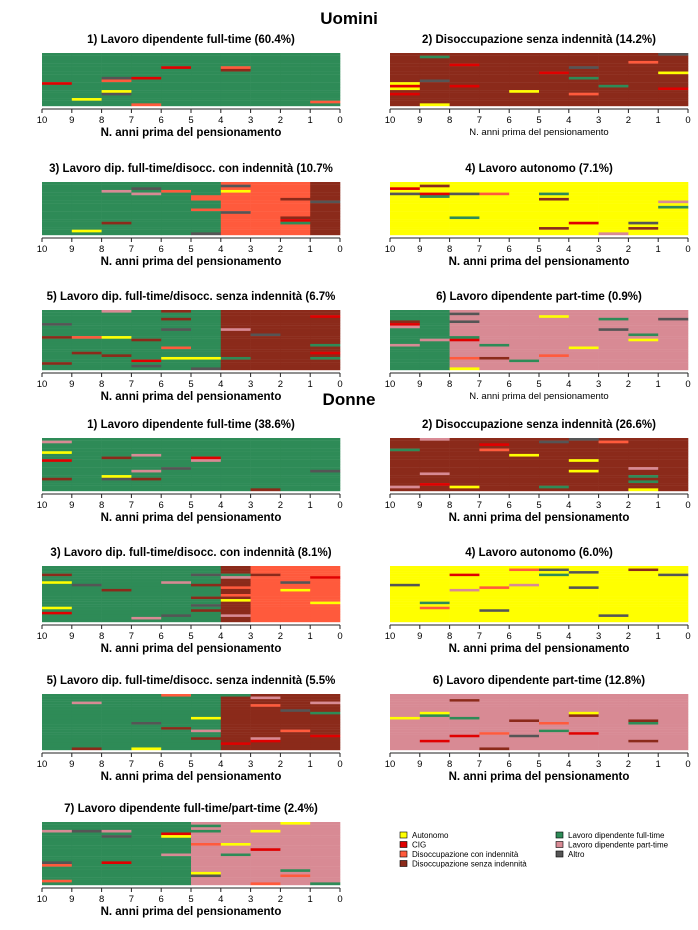  Describe the element at coordinates (598, 120) in the screenshot. I see `x-tick-label: 3` at that location.